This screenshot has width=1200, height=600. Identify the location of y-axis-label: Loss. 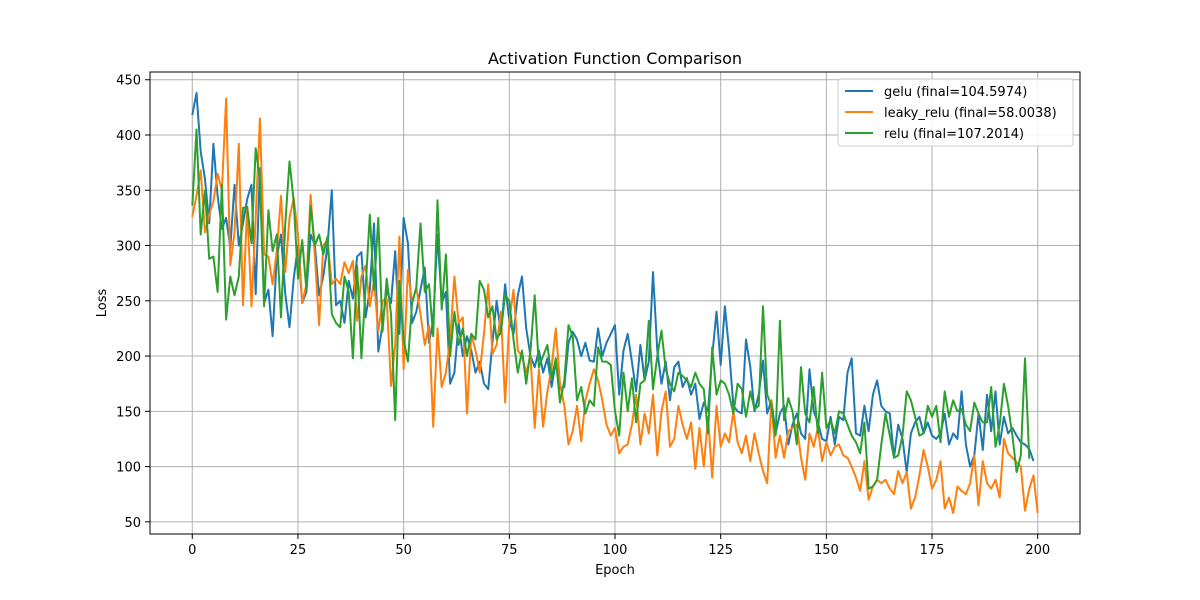
(102, 303).